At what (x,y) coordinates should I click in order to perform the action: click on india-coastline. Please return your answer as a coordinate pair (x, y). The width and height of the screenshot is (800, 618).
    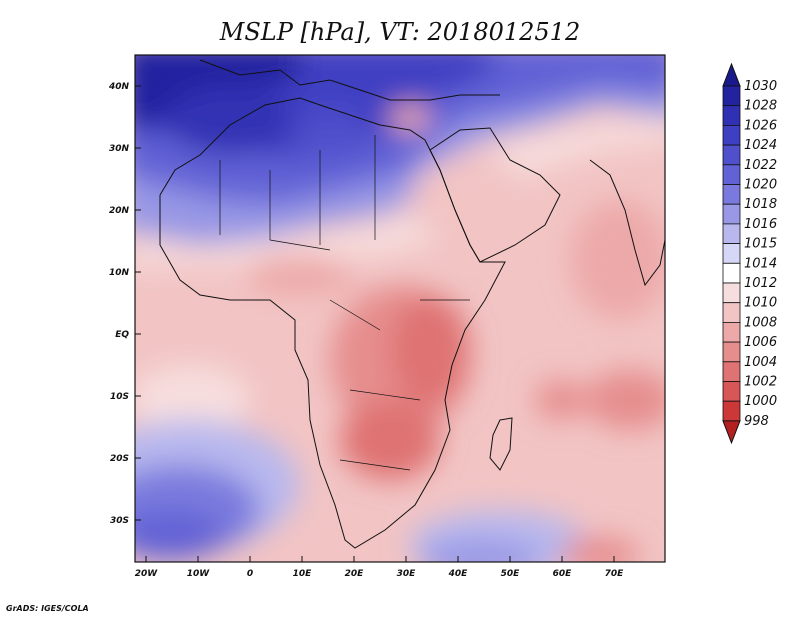
    Looking at the image, I should click on (627, 223).